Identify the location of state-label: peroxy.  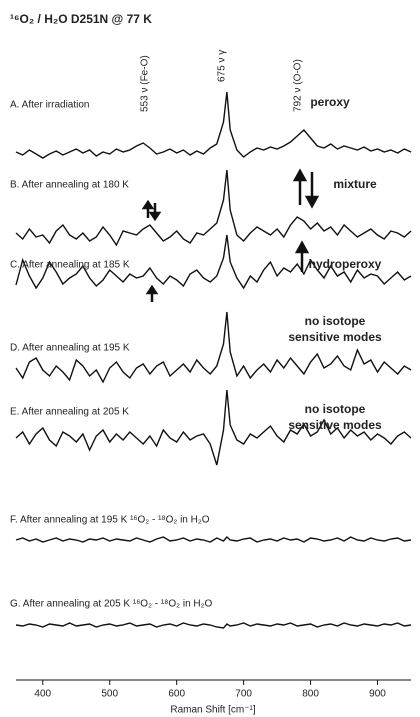
(330, 102).